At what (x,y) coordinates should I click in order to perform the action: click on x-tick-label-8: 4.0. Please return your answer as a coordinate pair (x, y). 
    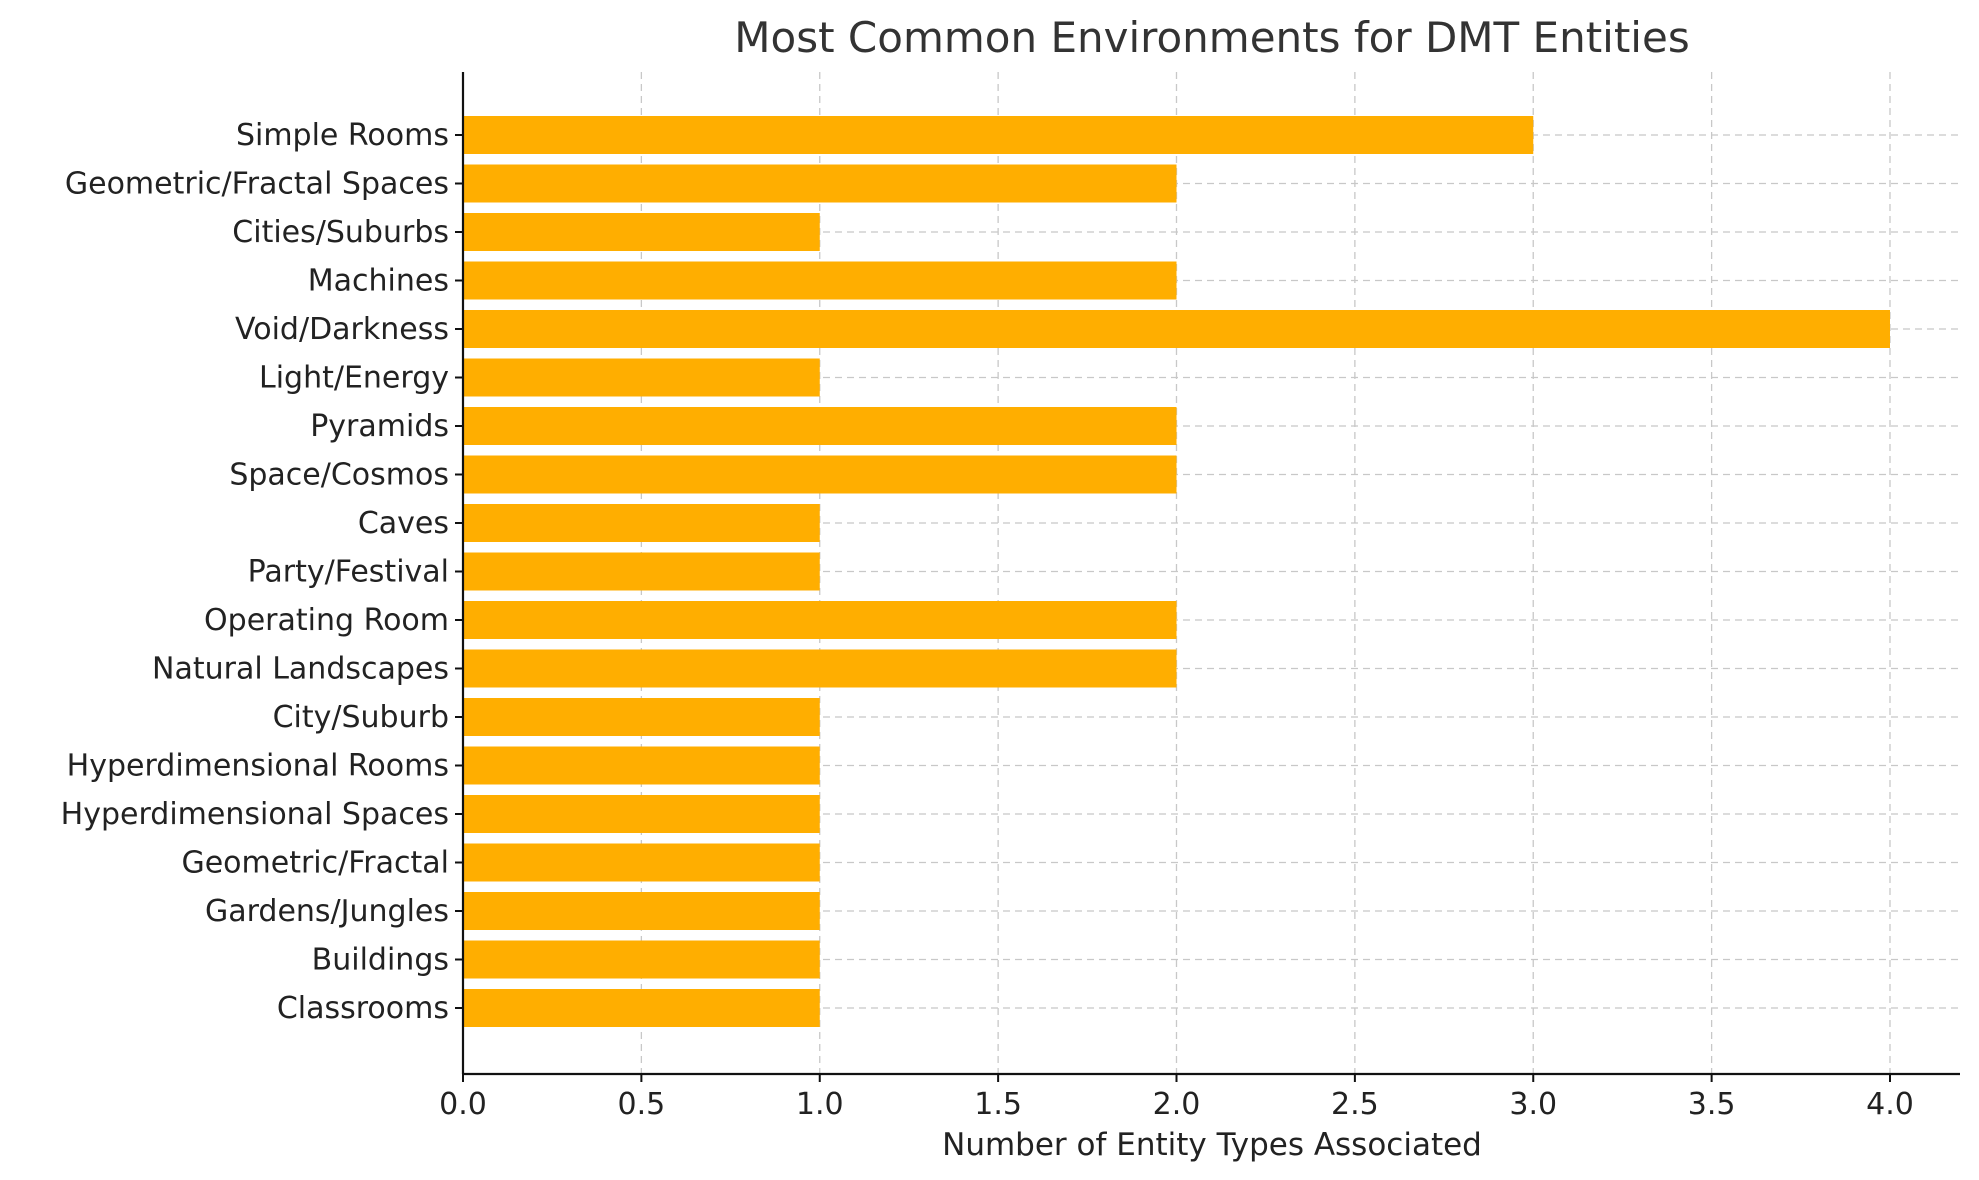
    Looking at the image, I should click on (1890, 1104).